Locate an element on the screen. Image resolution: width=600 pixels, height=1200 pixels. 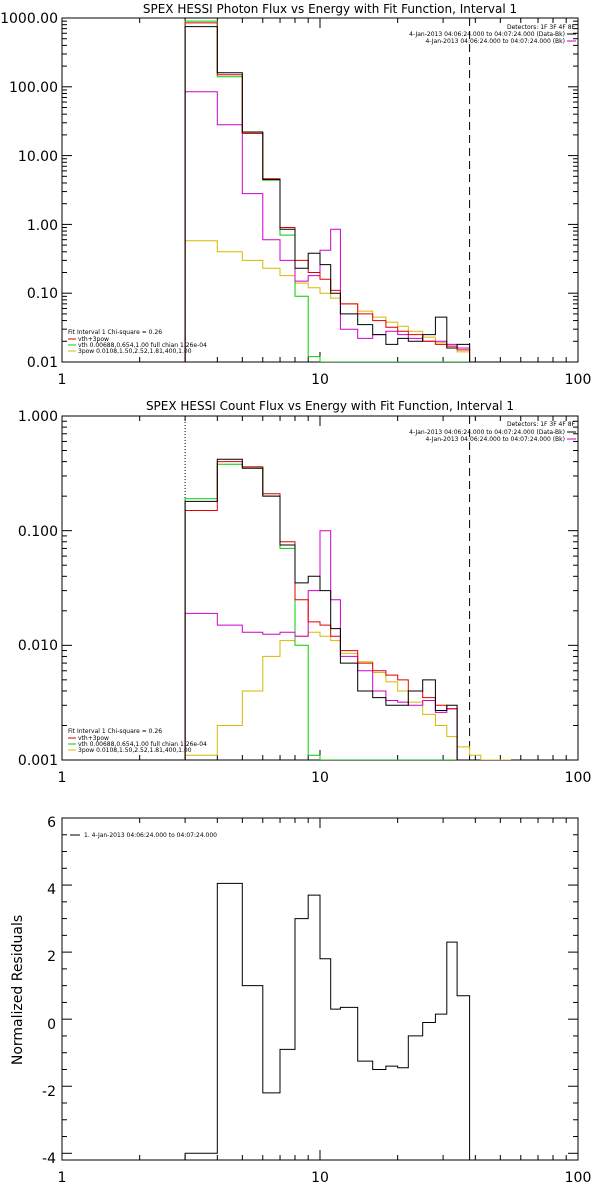
y-tick-label: 0.001 is located at coordinates (38, 761).